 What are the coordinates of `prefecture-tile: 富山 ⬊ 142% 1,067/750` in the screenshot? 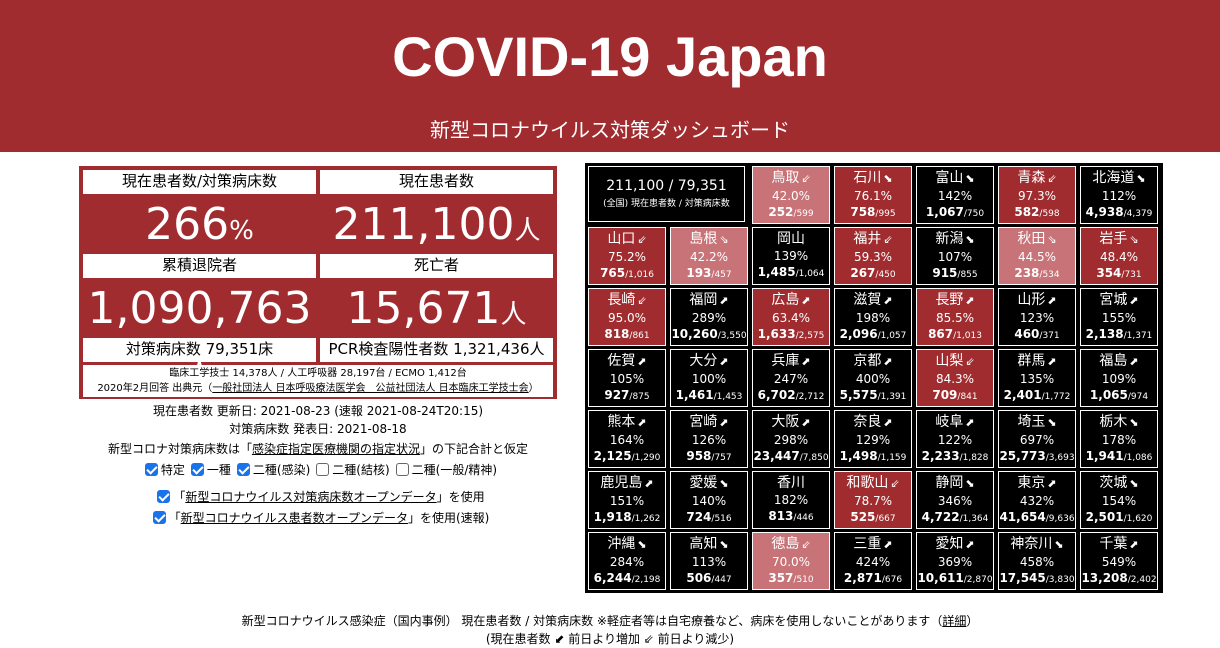 It's located at (955, 195).